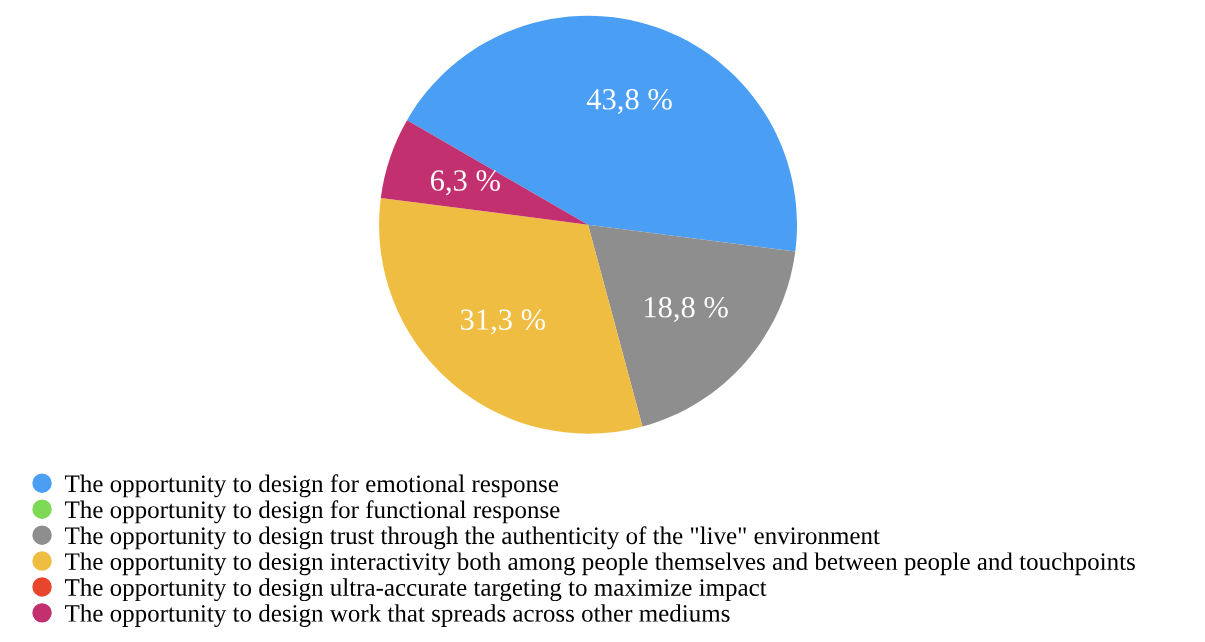  I want to click on legend-label: The opportunity to design trust through the authenticity of the "live" environment, so click(472, 538).